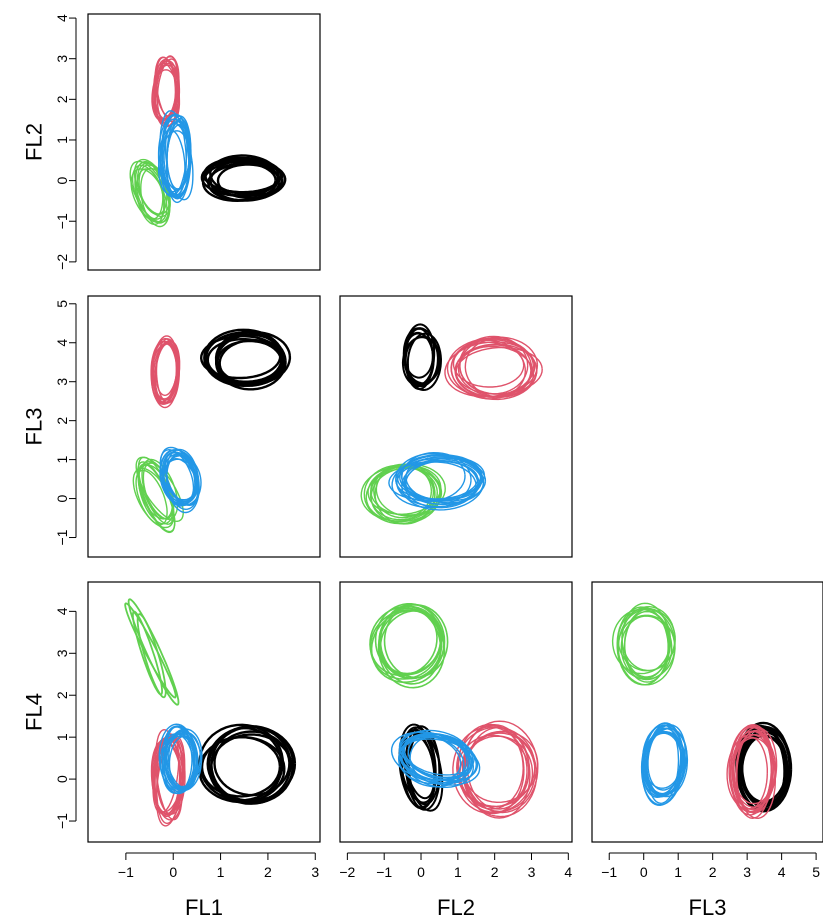  Describe the element at coordinates (49, 423) in the screenshot. I see `y-axis-fl3: −1 0 1 2 3 4 5 FL3` at that location.